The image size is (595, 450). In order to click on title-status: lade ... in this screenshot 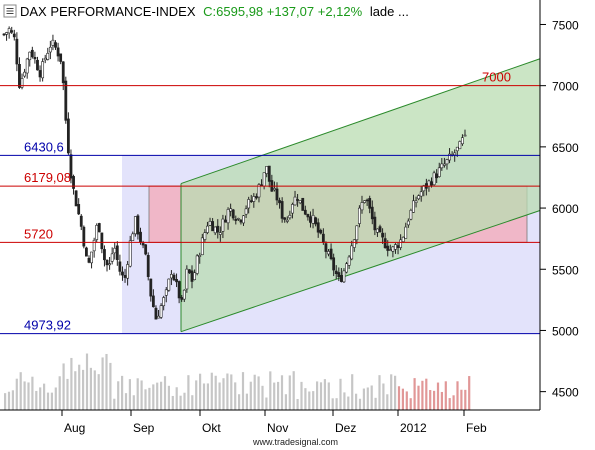, I will do `click(389, 11)`.